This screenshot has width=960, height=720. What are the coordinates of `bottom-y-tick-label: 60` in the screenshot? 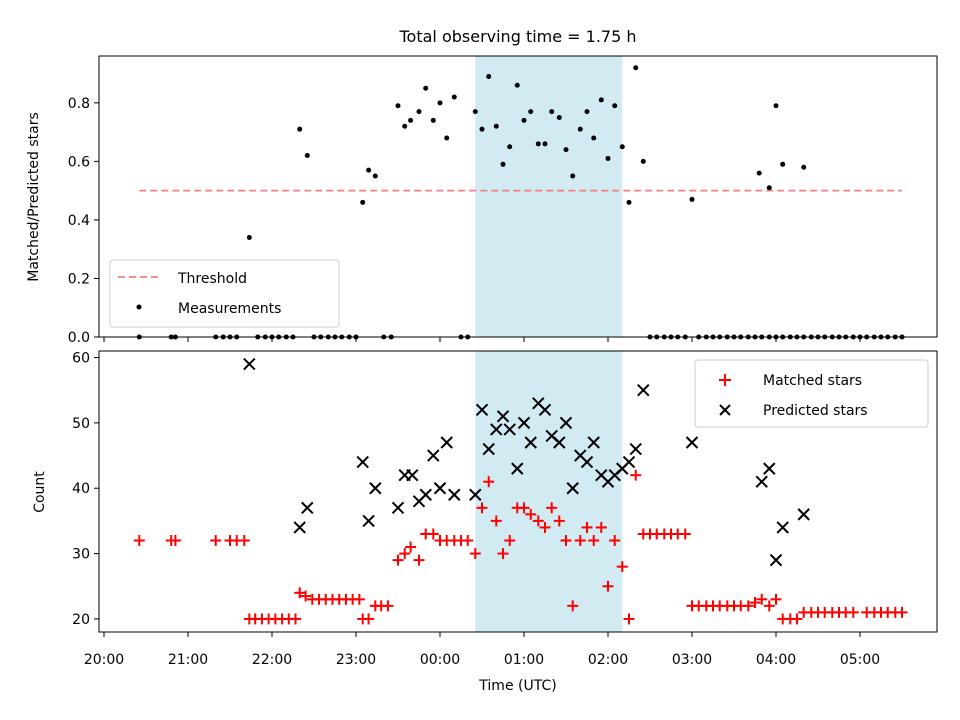 It's located at (81, 359).